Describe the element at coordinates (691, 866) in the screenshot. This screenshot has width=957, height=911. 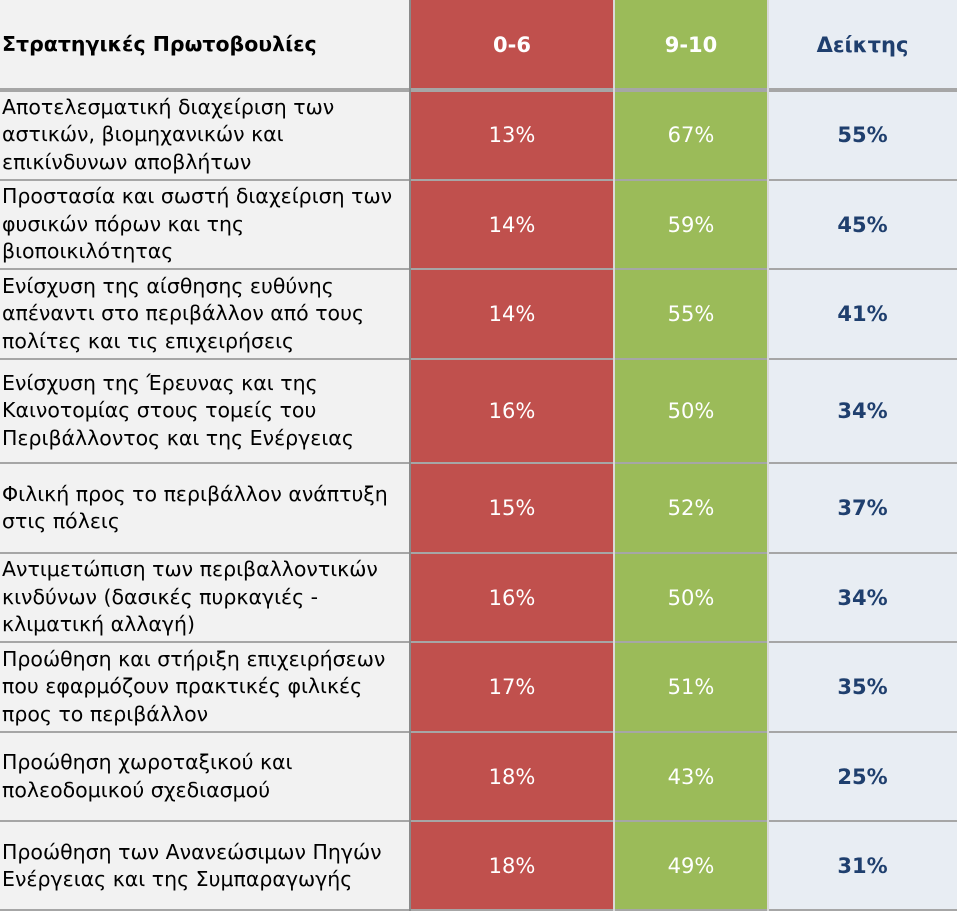
I see `score-9-10-value: 49%` at that location.